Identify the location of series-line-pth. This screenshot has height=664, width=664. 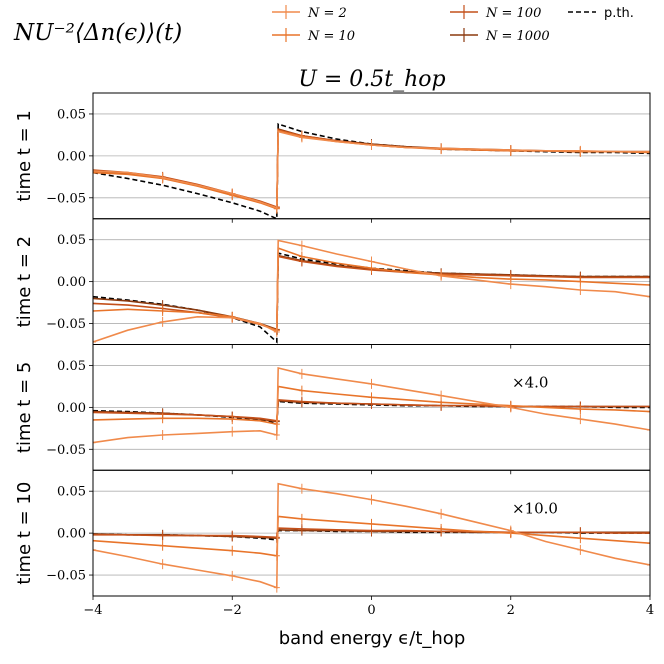
(371, 170).